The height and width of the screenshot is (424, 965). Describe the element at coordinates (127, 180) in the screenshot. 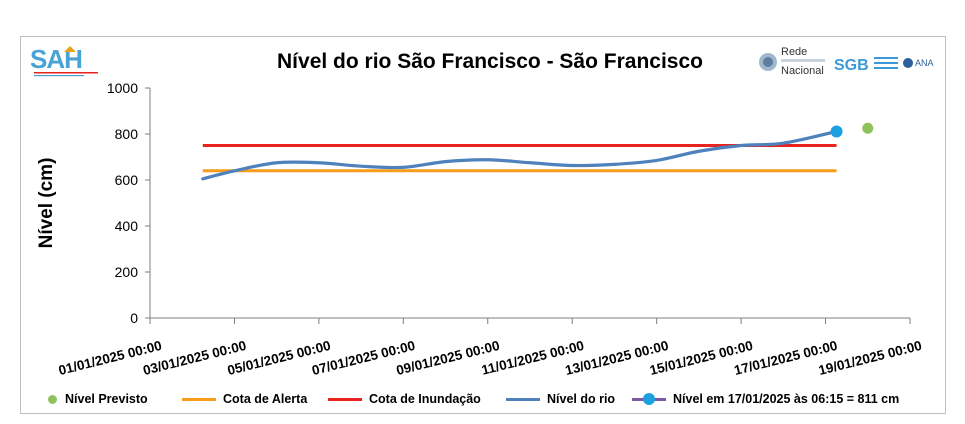

I see `y-tick-label: 600` at that location.